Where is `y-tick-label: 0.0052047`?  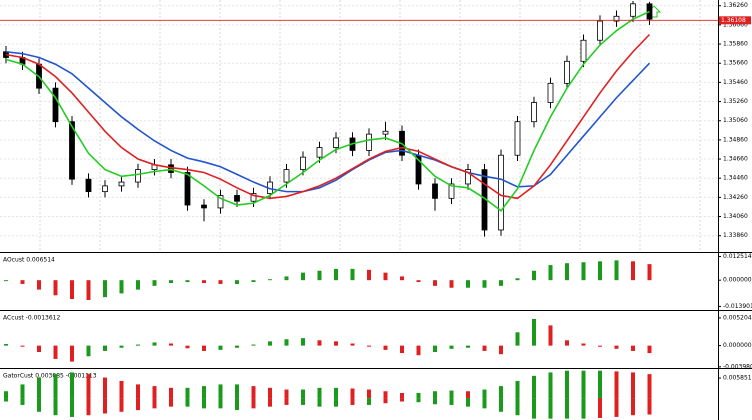
y-tick-label: 0.0052047 is located at coordinates (737, 317).